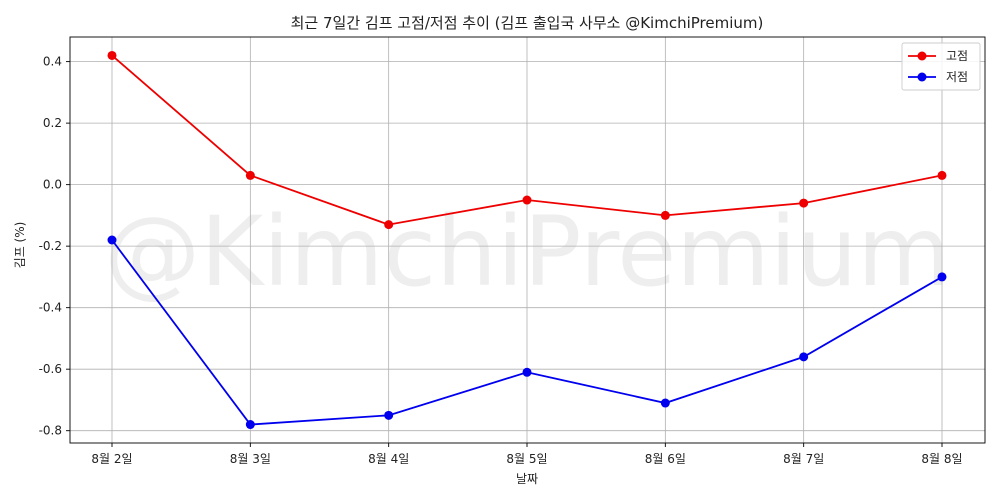  What do you see at coordinates (52, 185) in the screenshot?
I see `y-tick-label: 0.0` at bounding box center [52, 185].